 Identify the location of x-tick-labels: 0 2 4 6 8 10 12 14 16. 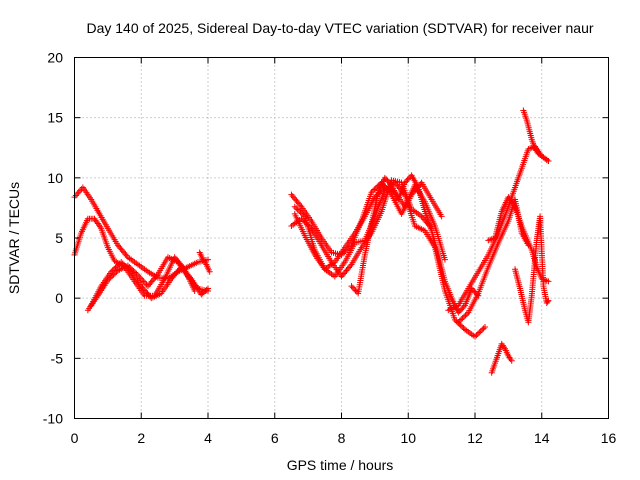
(344, 438).